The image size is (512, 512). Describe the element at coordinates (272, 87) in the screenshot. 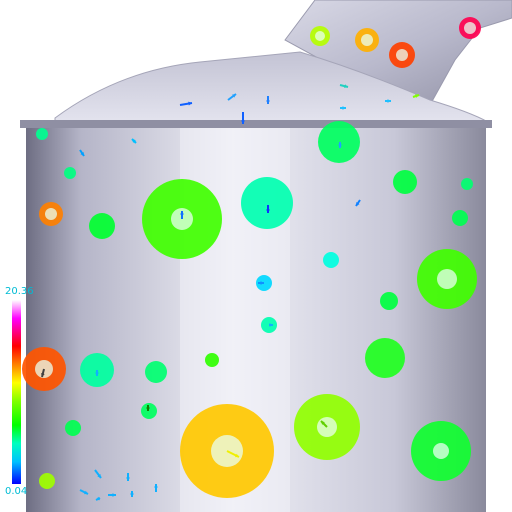

I see `vessel-dome` at that location.